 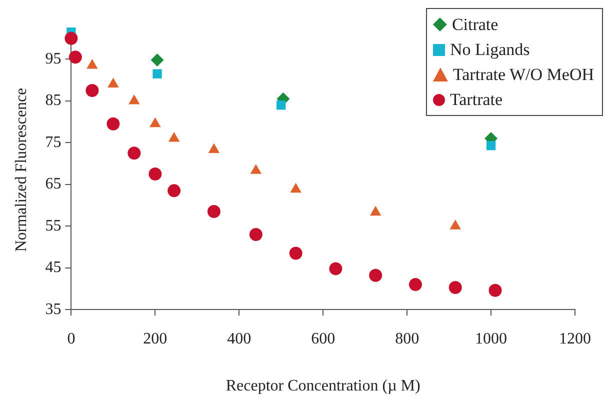 I want to click on y-tick-label: 75, so click(x=53, y=142).